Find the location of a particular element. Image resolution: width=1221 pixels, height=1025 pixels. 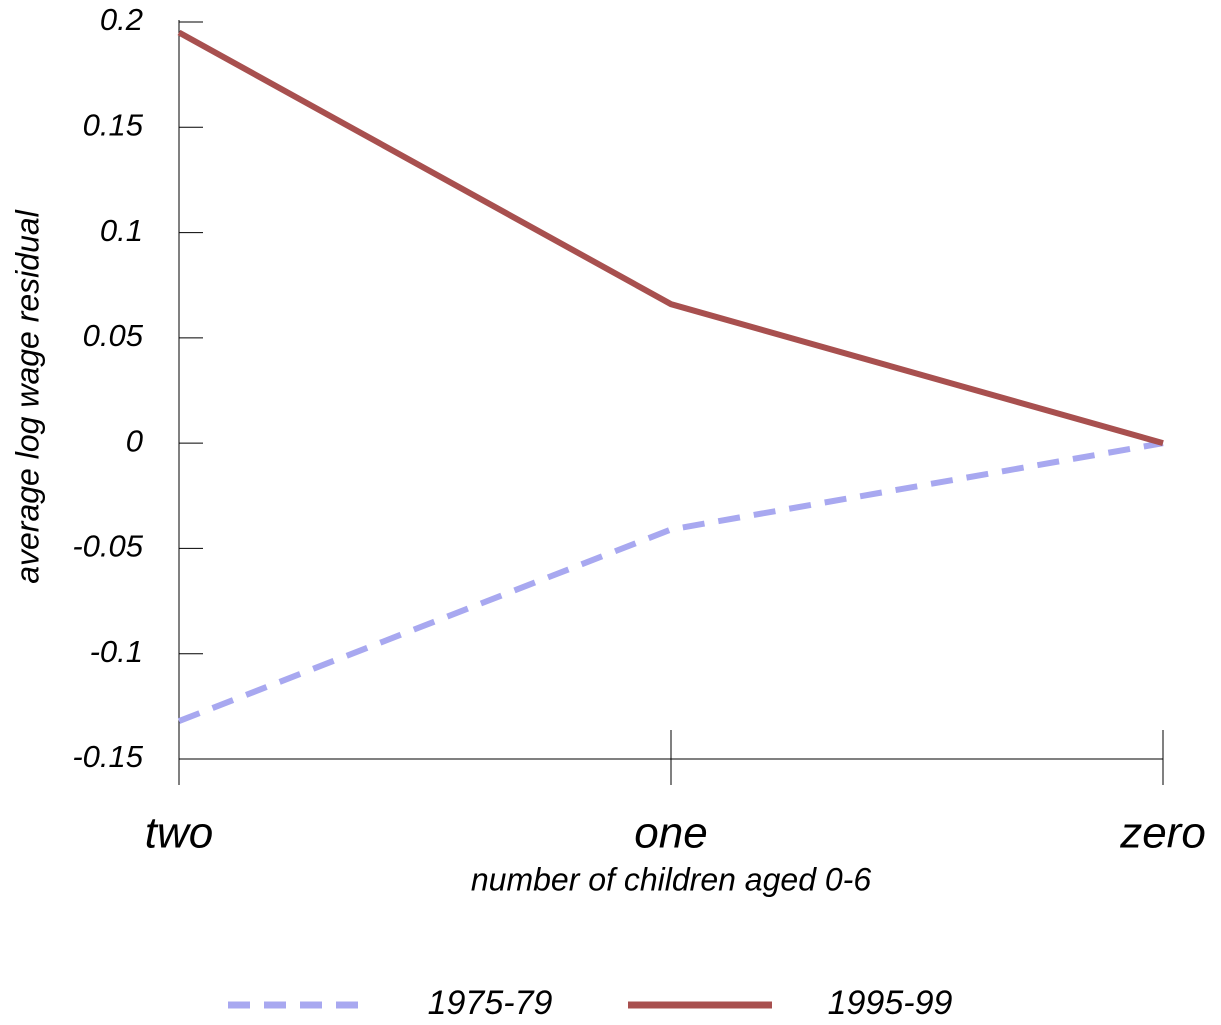

y-tick-label: -0.05 is located at coordinates (107, 546).